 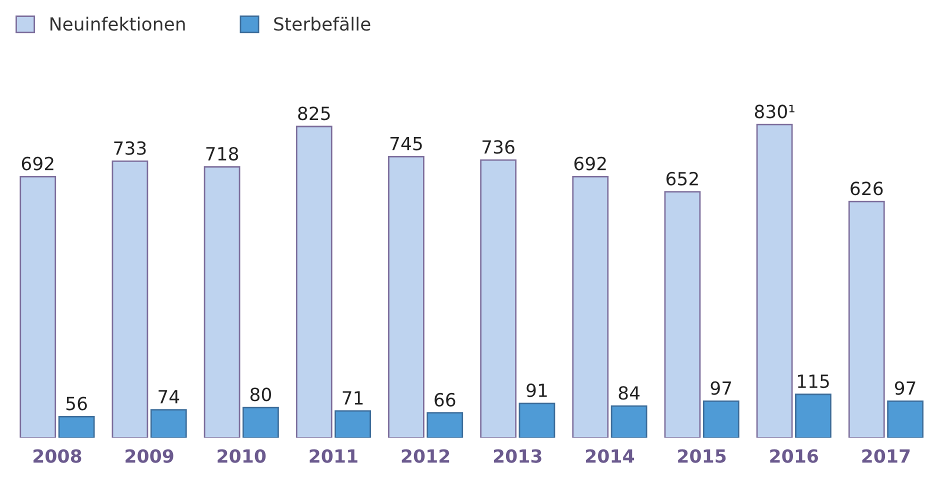 I want to click on data-label: 745, so click(x=406, y=143).